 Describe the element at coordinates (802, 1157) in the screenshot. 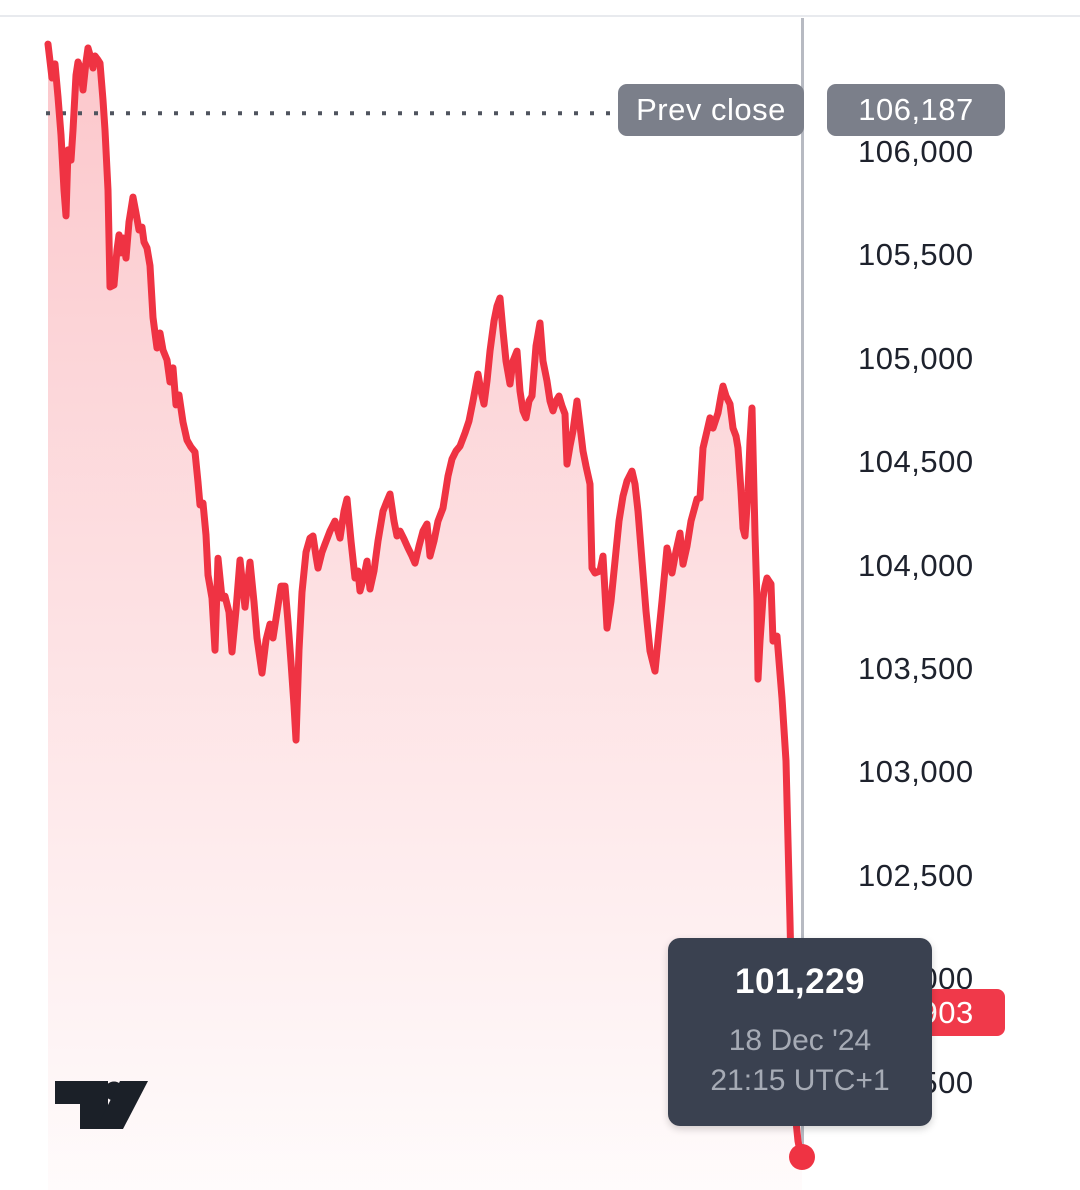

I see `crosshair-point` at that location.